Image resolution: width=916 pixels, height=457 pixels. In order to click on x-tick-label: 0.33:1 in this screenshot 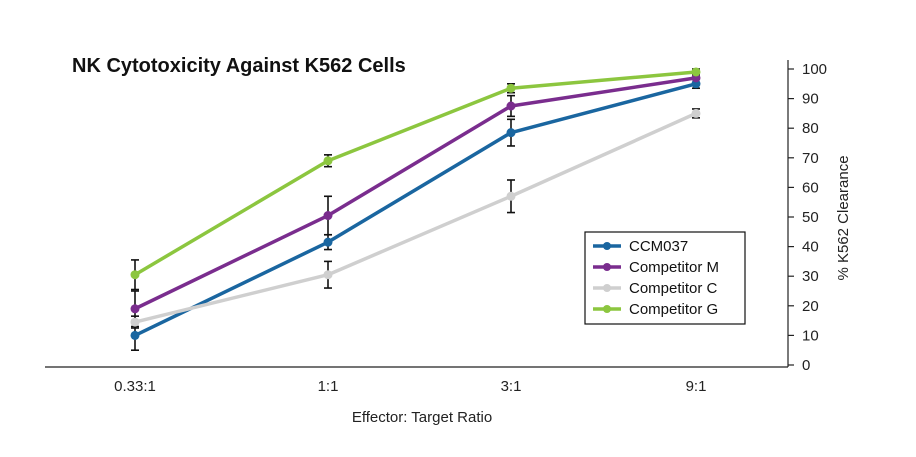, I will do `click(135, 386)`.